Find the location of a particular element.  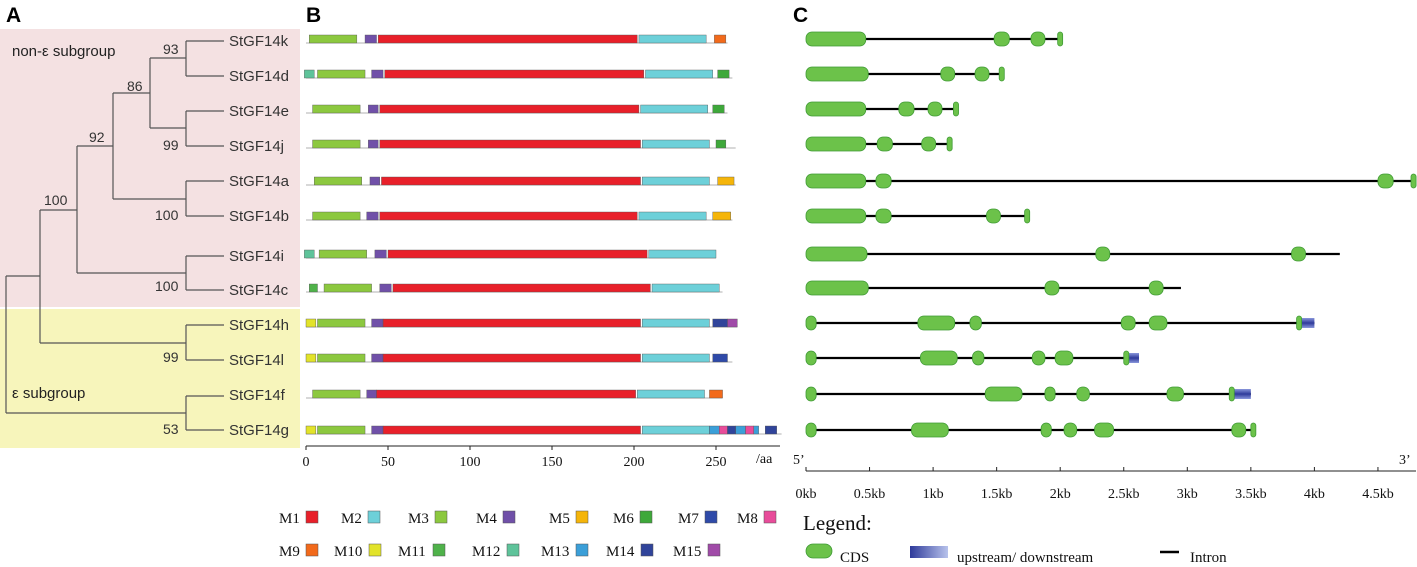

bootstrap-label: 100 is located at coordinates (167, 215).